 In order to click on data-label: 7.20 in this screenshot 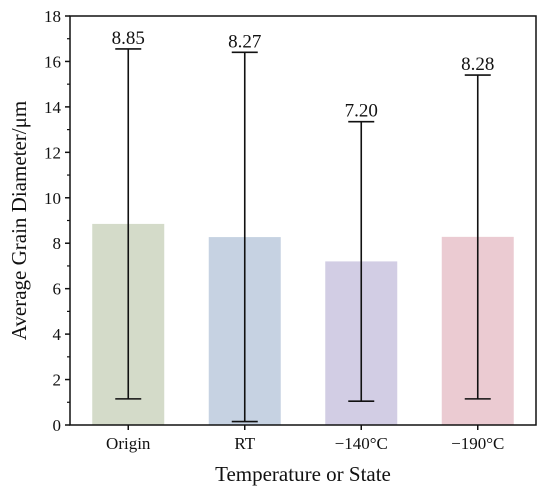, I will do `click(361, 111)`.